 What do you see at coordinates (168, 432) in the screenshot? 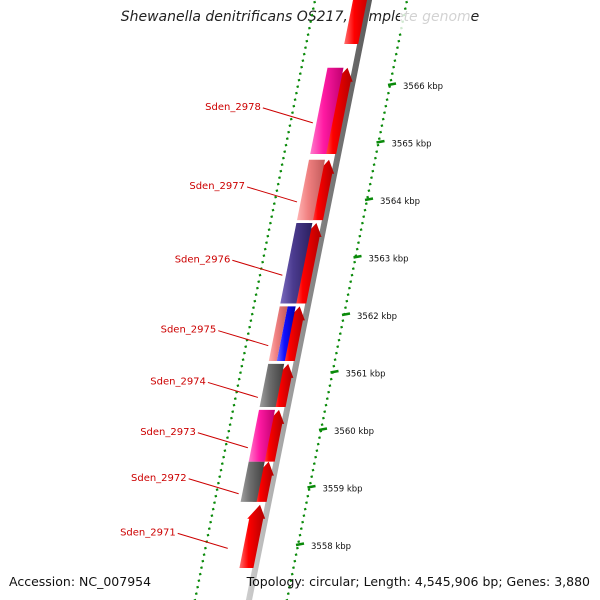
I see `gene-label: Sden_2973` at bounding box center [168, 432].